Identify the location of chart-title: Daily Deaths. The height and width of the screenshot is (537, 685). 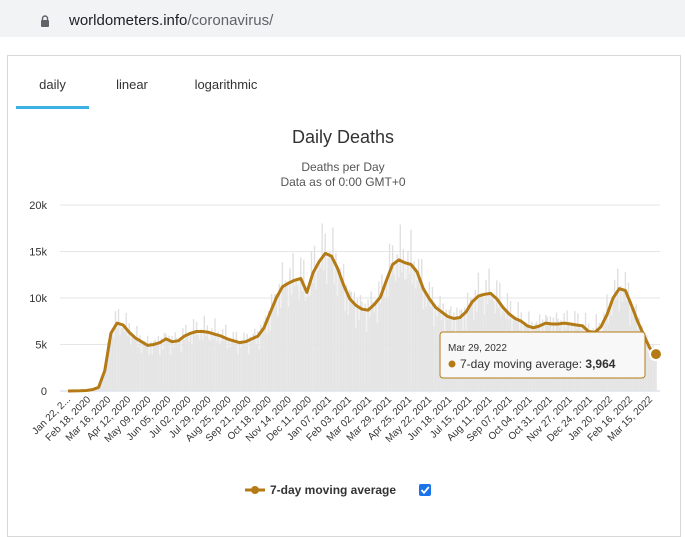
(343, 137).